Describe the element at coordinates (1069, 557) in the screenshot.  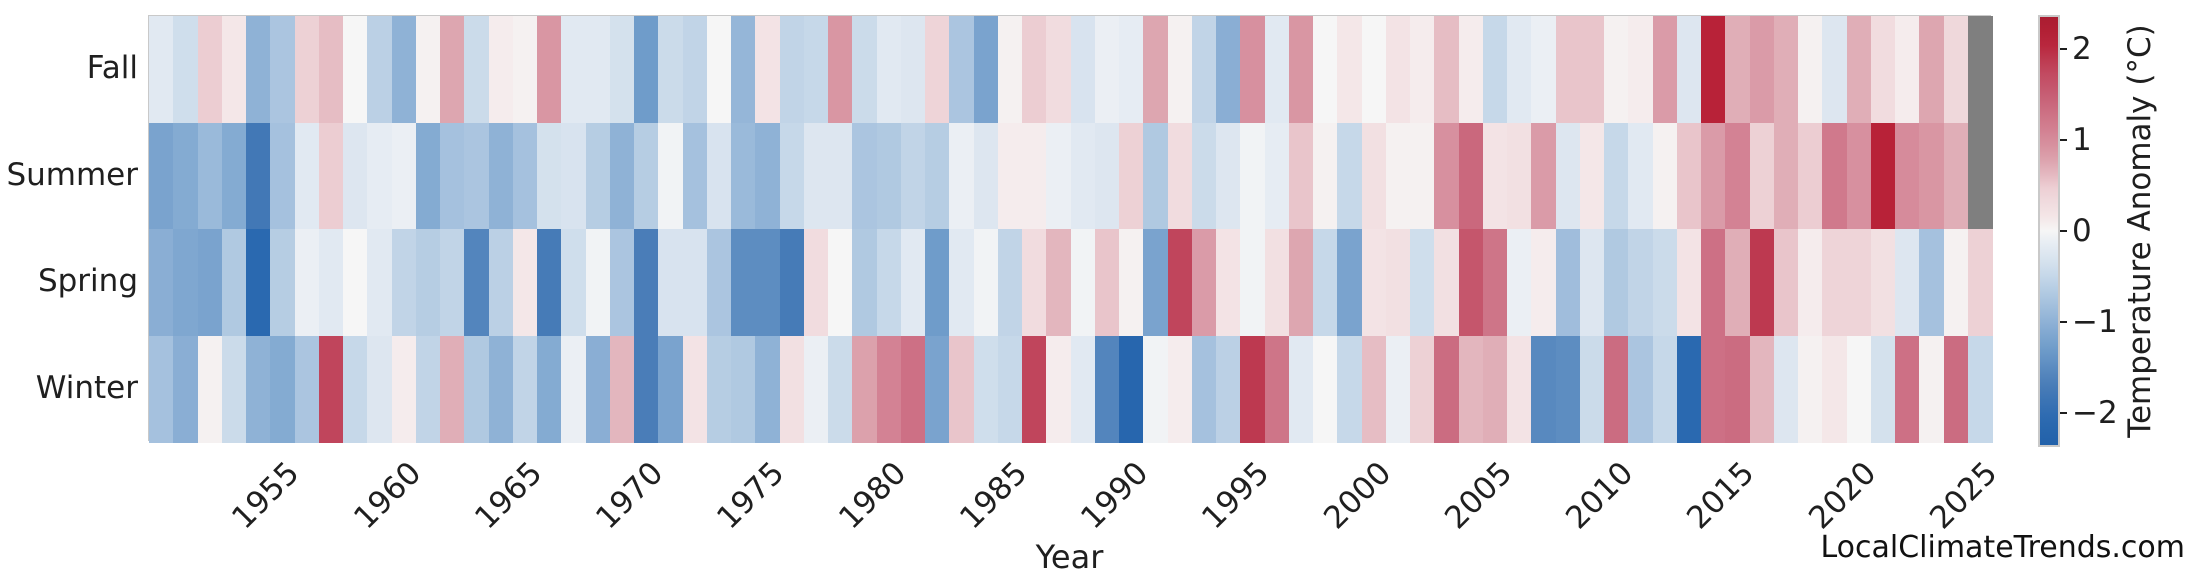
I see `x-axis-title: Year` at that location.